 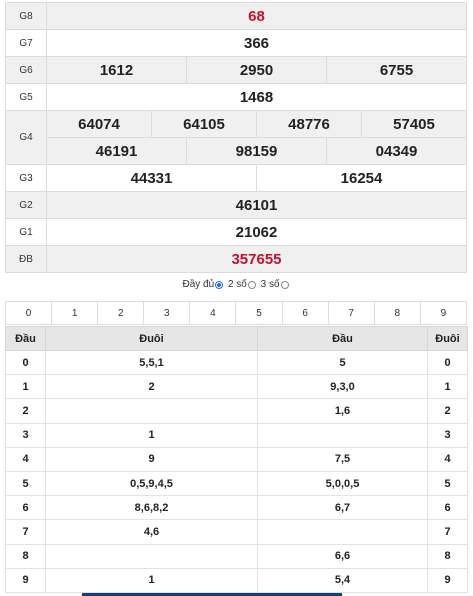 What do you see at coordinates (256, 43) in the screenshot?
I see `prize-number: 366` at bounding box center [256, 43].